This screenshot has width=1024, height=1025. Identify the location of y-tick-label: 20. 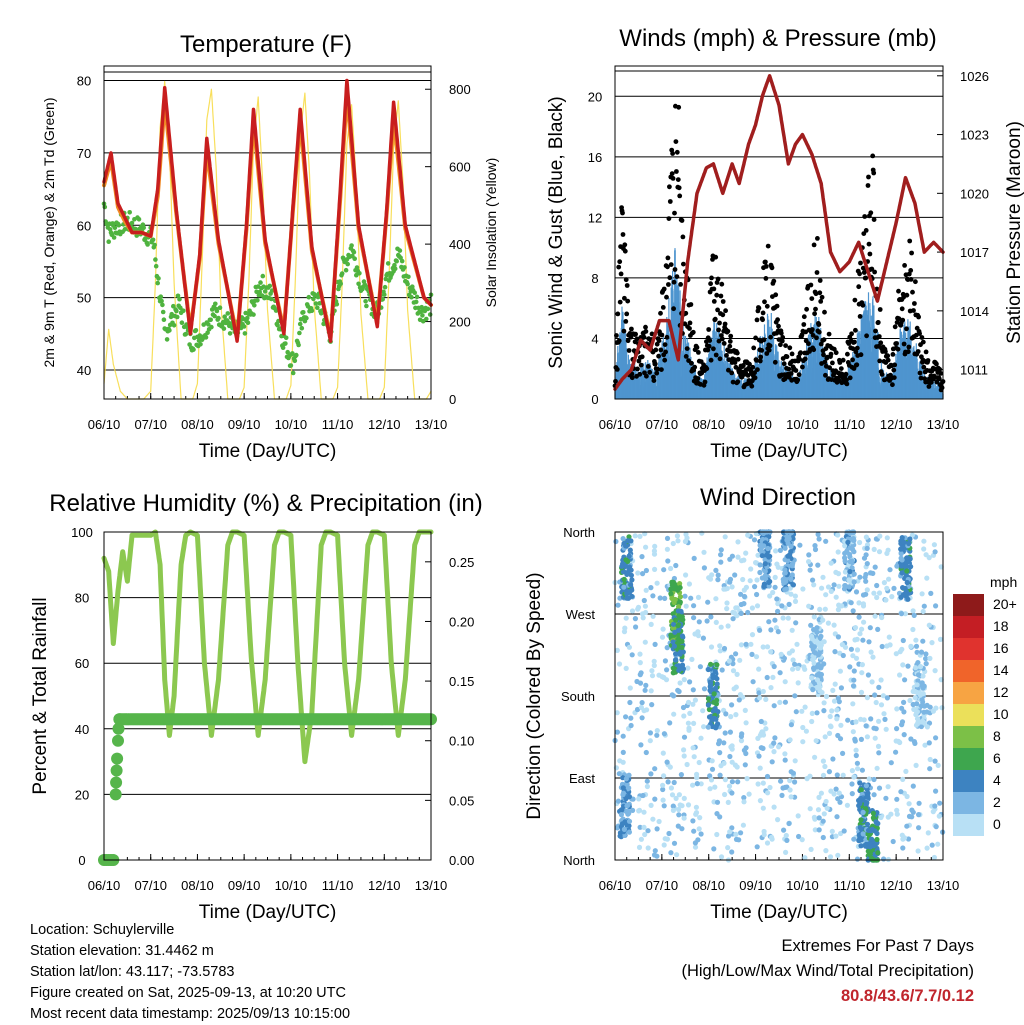
(82, 794).